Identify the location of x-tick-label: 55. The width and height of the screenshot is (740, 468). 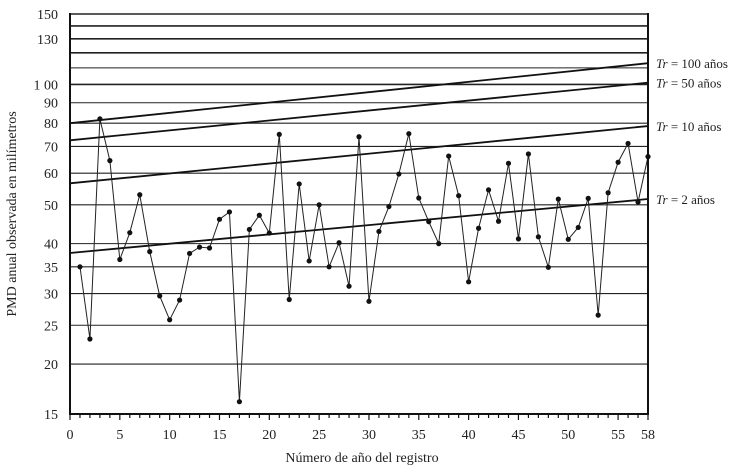
(618, 435).